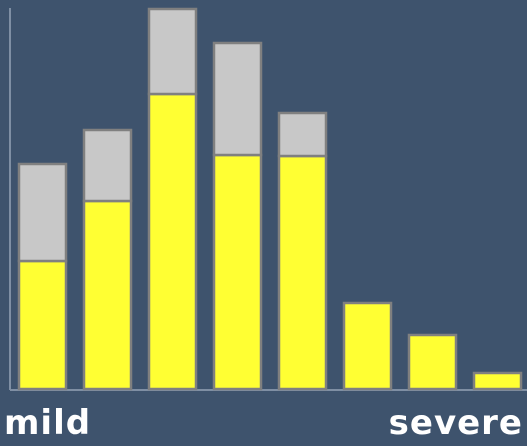 The image size is (527, 446). Describe the element at coordinates (237, 272) in the screenshot. I see `bar-4-segment-lower` at that location.